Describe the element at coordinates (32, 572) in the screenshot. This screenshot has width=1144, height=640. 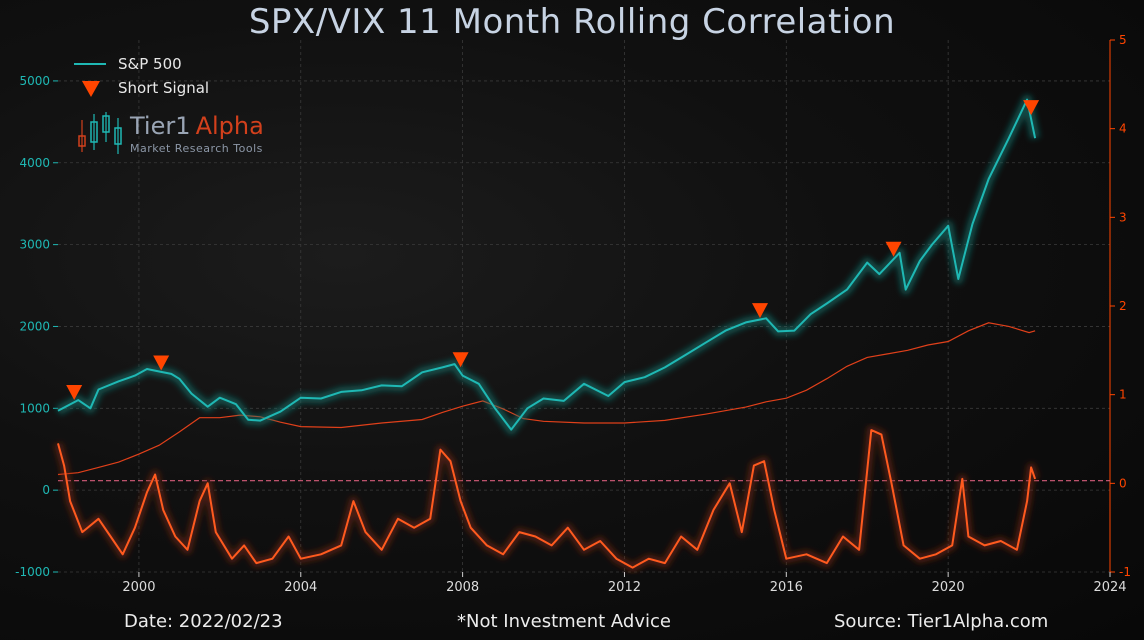
I see `left-tick-label: -1000` at that location.